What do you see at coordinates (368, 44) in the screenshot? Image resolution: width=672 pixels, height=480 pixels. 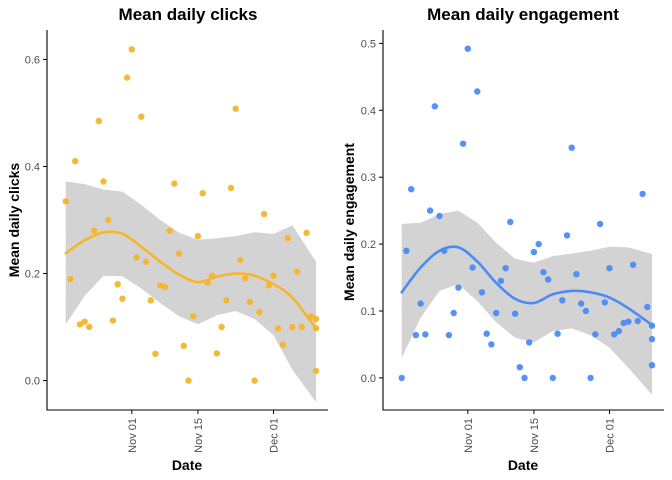 I see `engagement-y-tick-label: 0.5` at bounding box center [368, 44].